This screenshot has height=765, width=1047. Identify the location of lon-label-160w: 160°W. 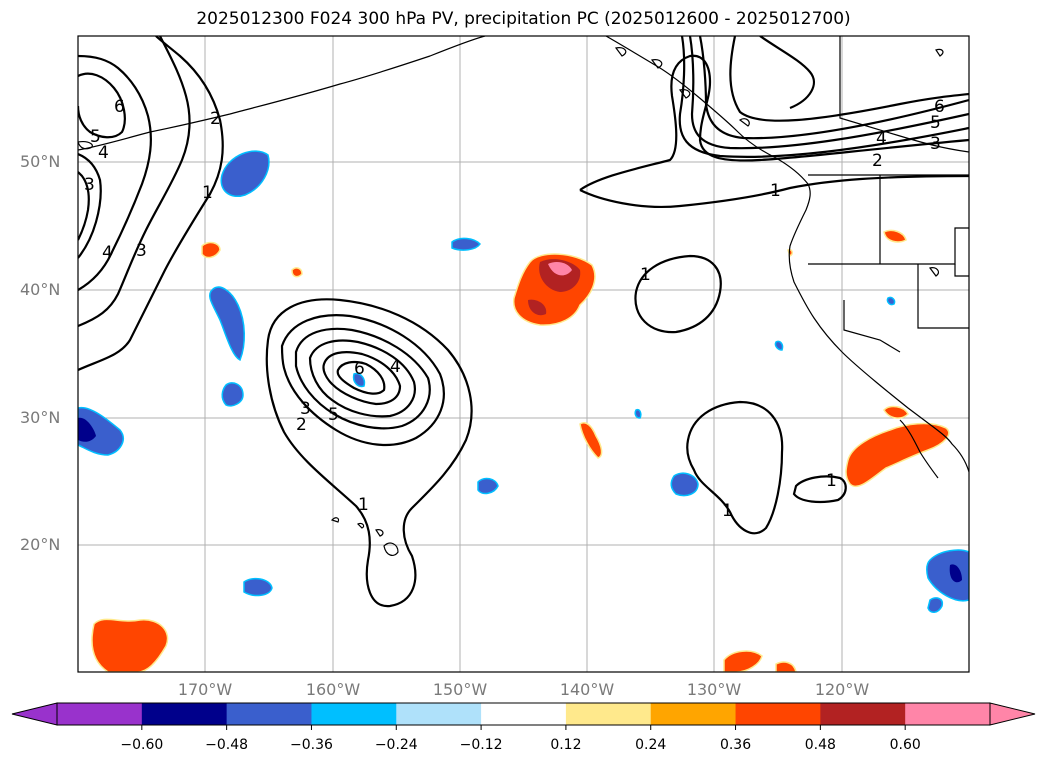
(333, 689).